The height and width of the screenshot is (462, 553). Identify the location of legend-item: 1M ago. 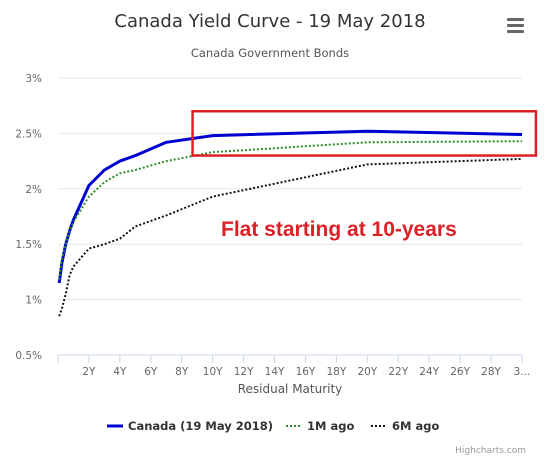
(330, 426).